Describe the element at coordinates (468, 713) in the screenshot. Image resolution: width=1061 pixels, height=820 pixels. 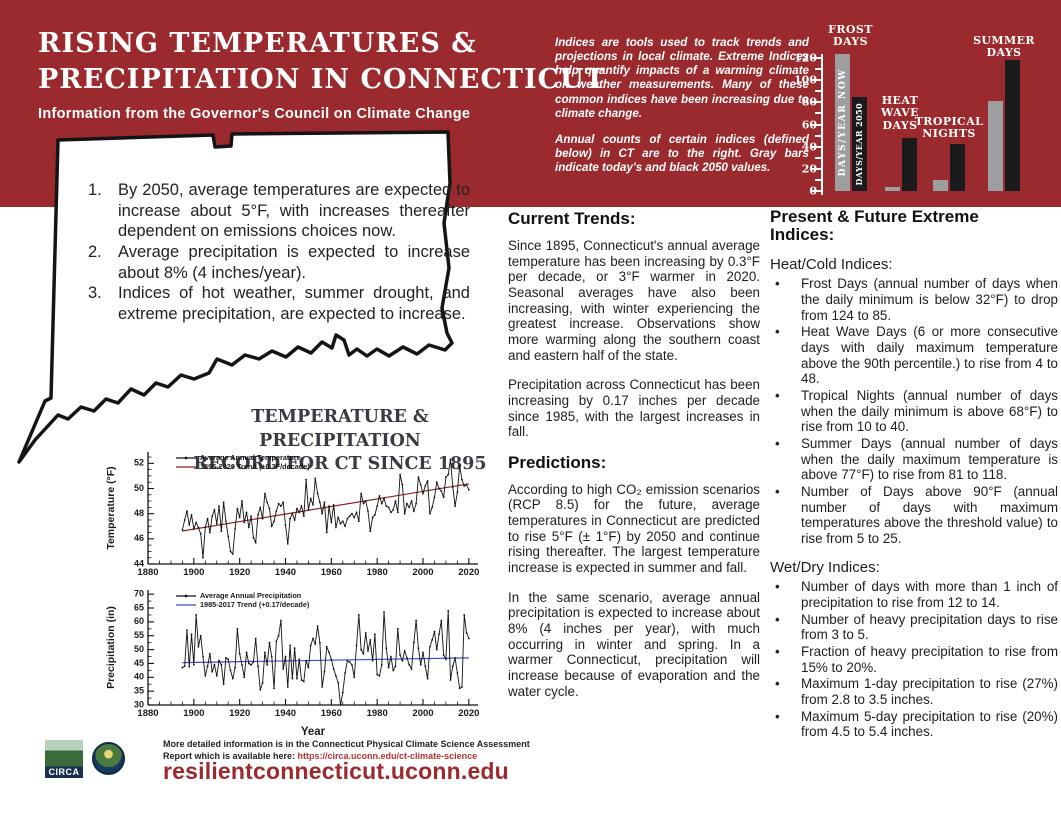
I see `svg-text: 2020` at that location.